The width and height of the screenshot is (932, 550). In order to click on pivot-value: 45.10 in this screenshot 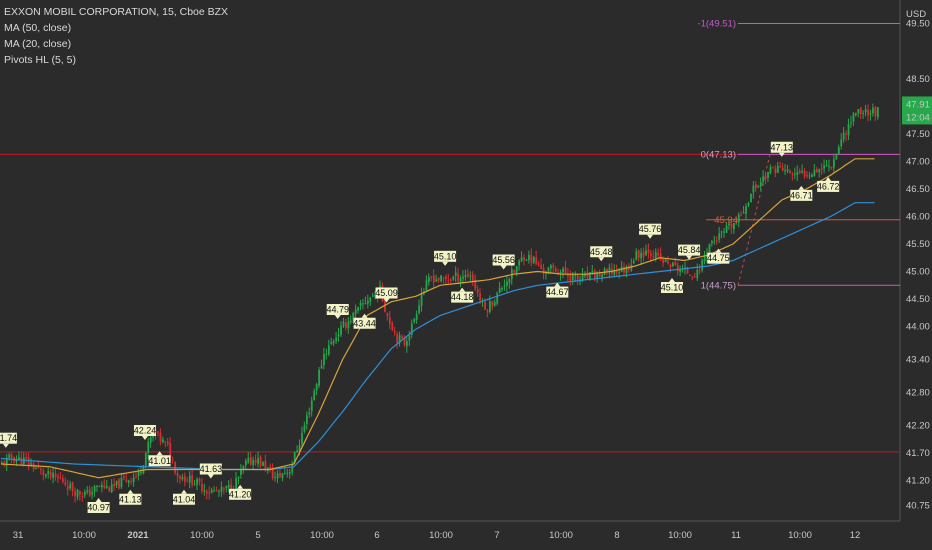, I will do `click(672, 288)`.